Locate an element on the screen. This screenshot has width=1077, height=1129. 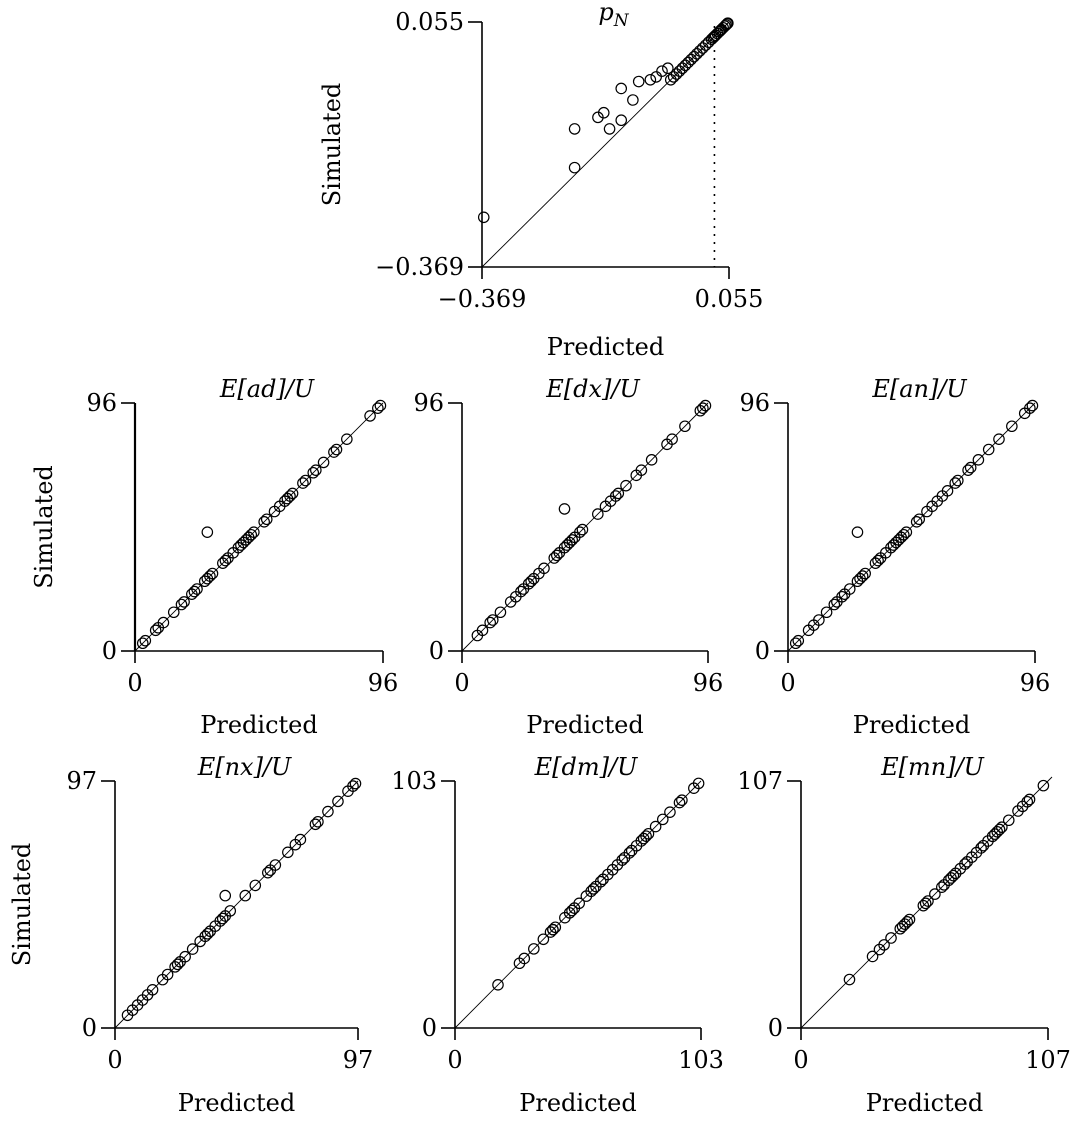
y-axis-title: Simulated is located at coordinates (22, 905).